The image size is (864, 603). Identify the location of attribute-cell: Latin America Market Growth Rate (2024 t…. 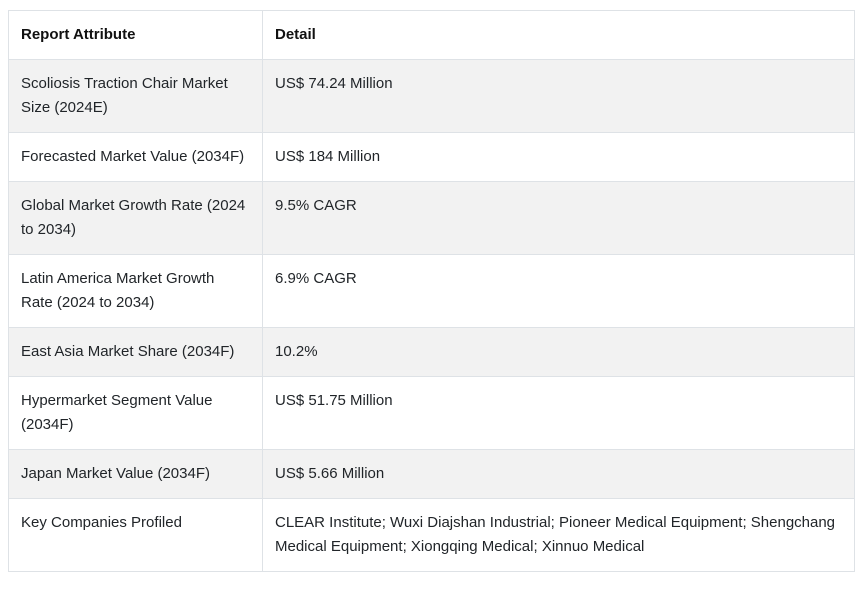
(135, 291).